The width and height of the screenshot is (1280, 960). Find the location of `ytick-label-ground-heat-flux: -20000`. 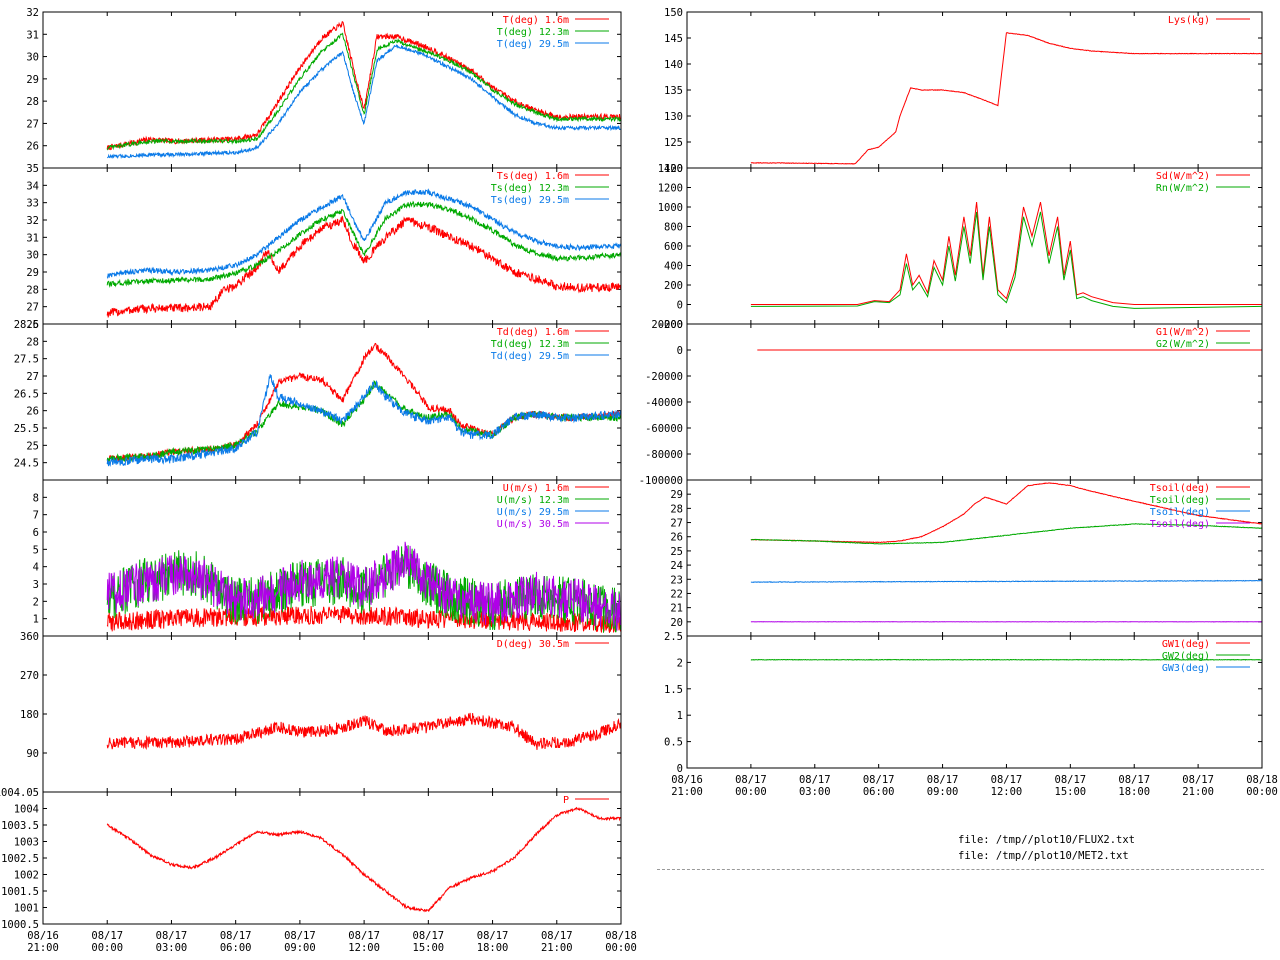

ytick-label-ground-heat-flux: -20000 is located at coordinates (664, 377).